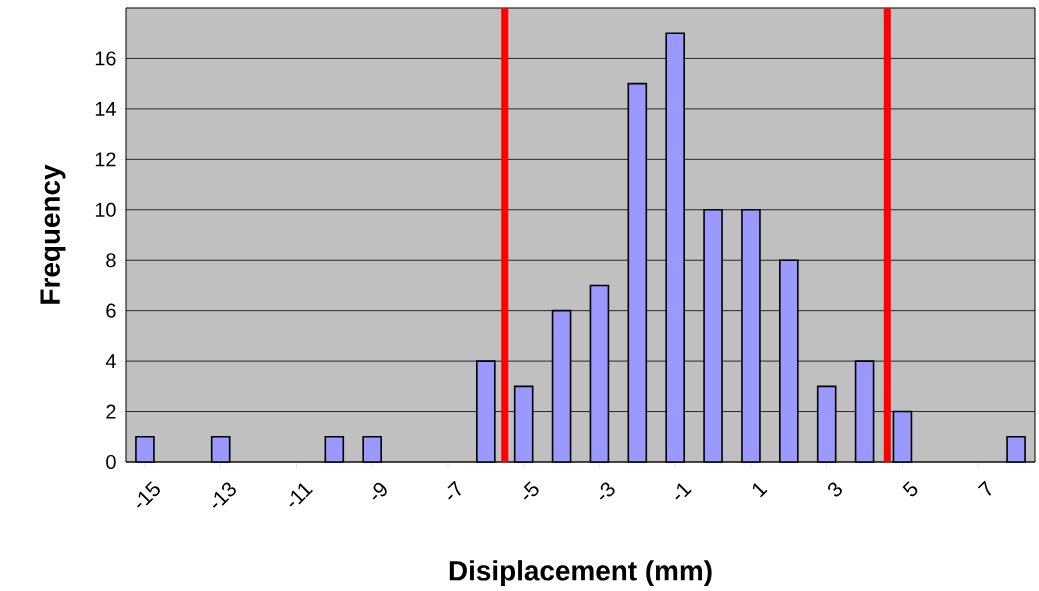 This screenshot has width=1039, height=591. What do you see at coordinates (111, 310) in the screenshot?
I see `y-tick-label: 6` at bounding box center [111, 310].